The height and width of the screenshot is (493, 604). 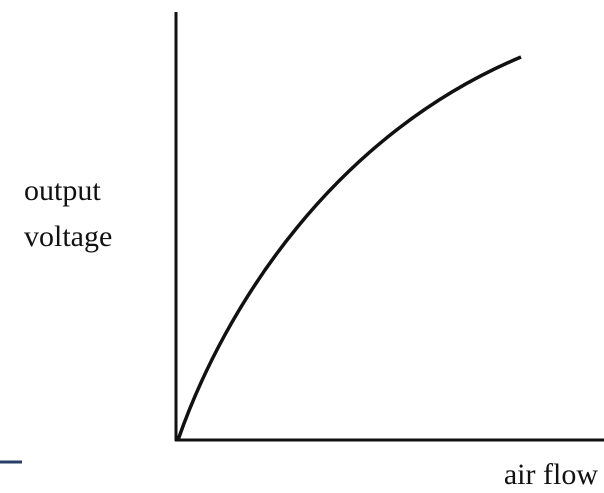 What do you see at coordinates (68, 236) in the screenshot?
I see `y-axis-label-line: voltage` at bounding box center [68, 236].